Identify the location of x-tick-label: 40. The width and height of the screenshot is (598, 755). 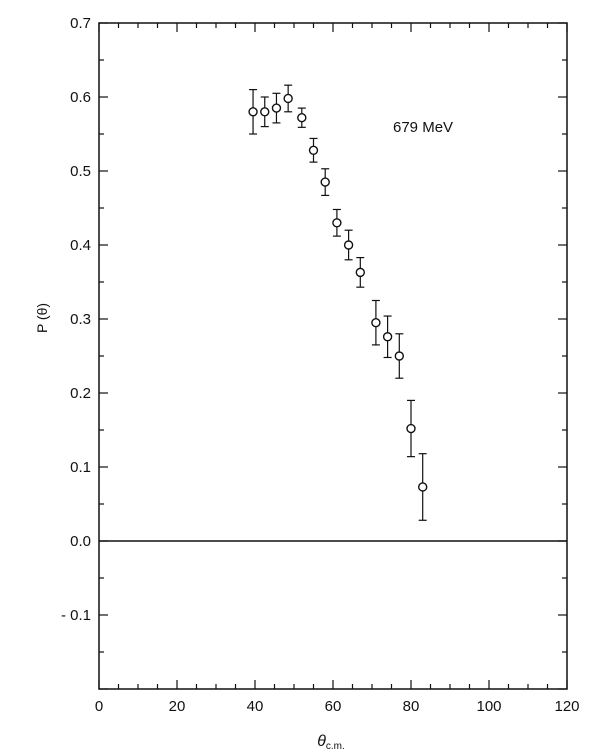
(255, 706).